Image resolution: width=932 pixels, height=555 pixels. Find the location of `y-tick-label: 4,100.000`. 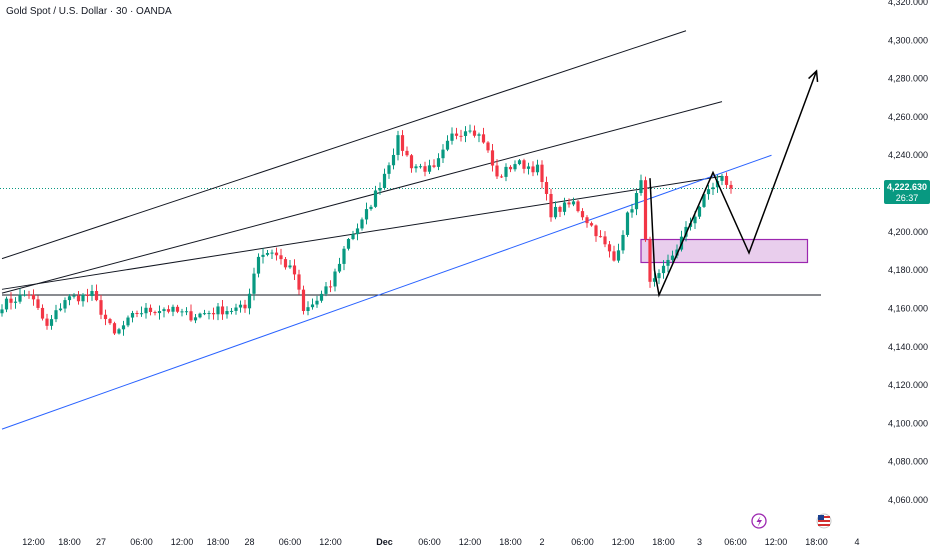

y-tick-label: 4,100.000 is located at coordinates (908, 423).